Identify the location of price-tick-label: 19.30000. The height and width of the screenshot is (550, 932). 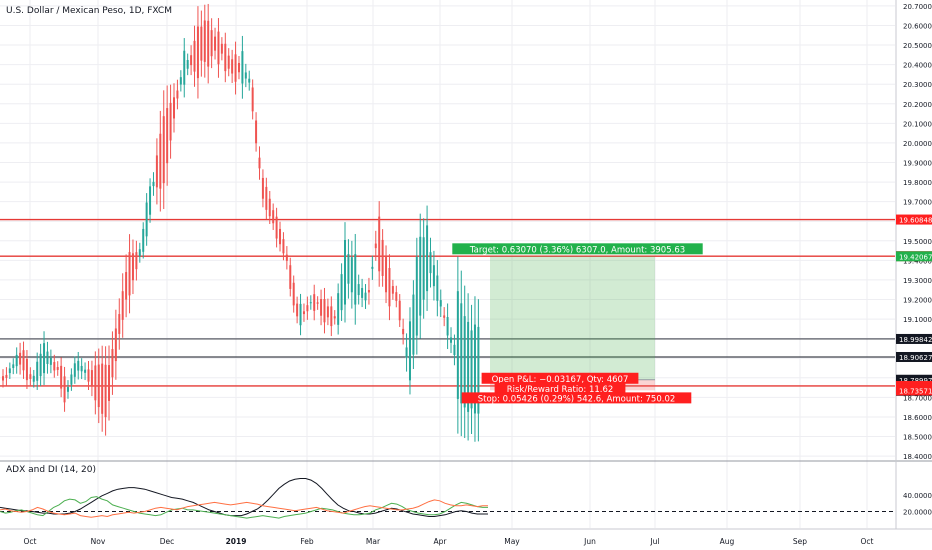
(917, 281).